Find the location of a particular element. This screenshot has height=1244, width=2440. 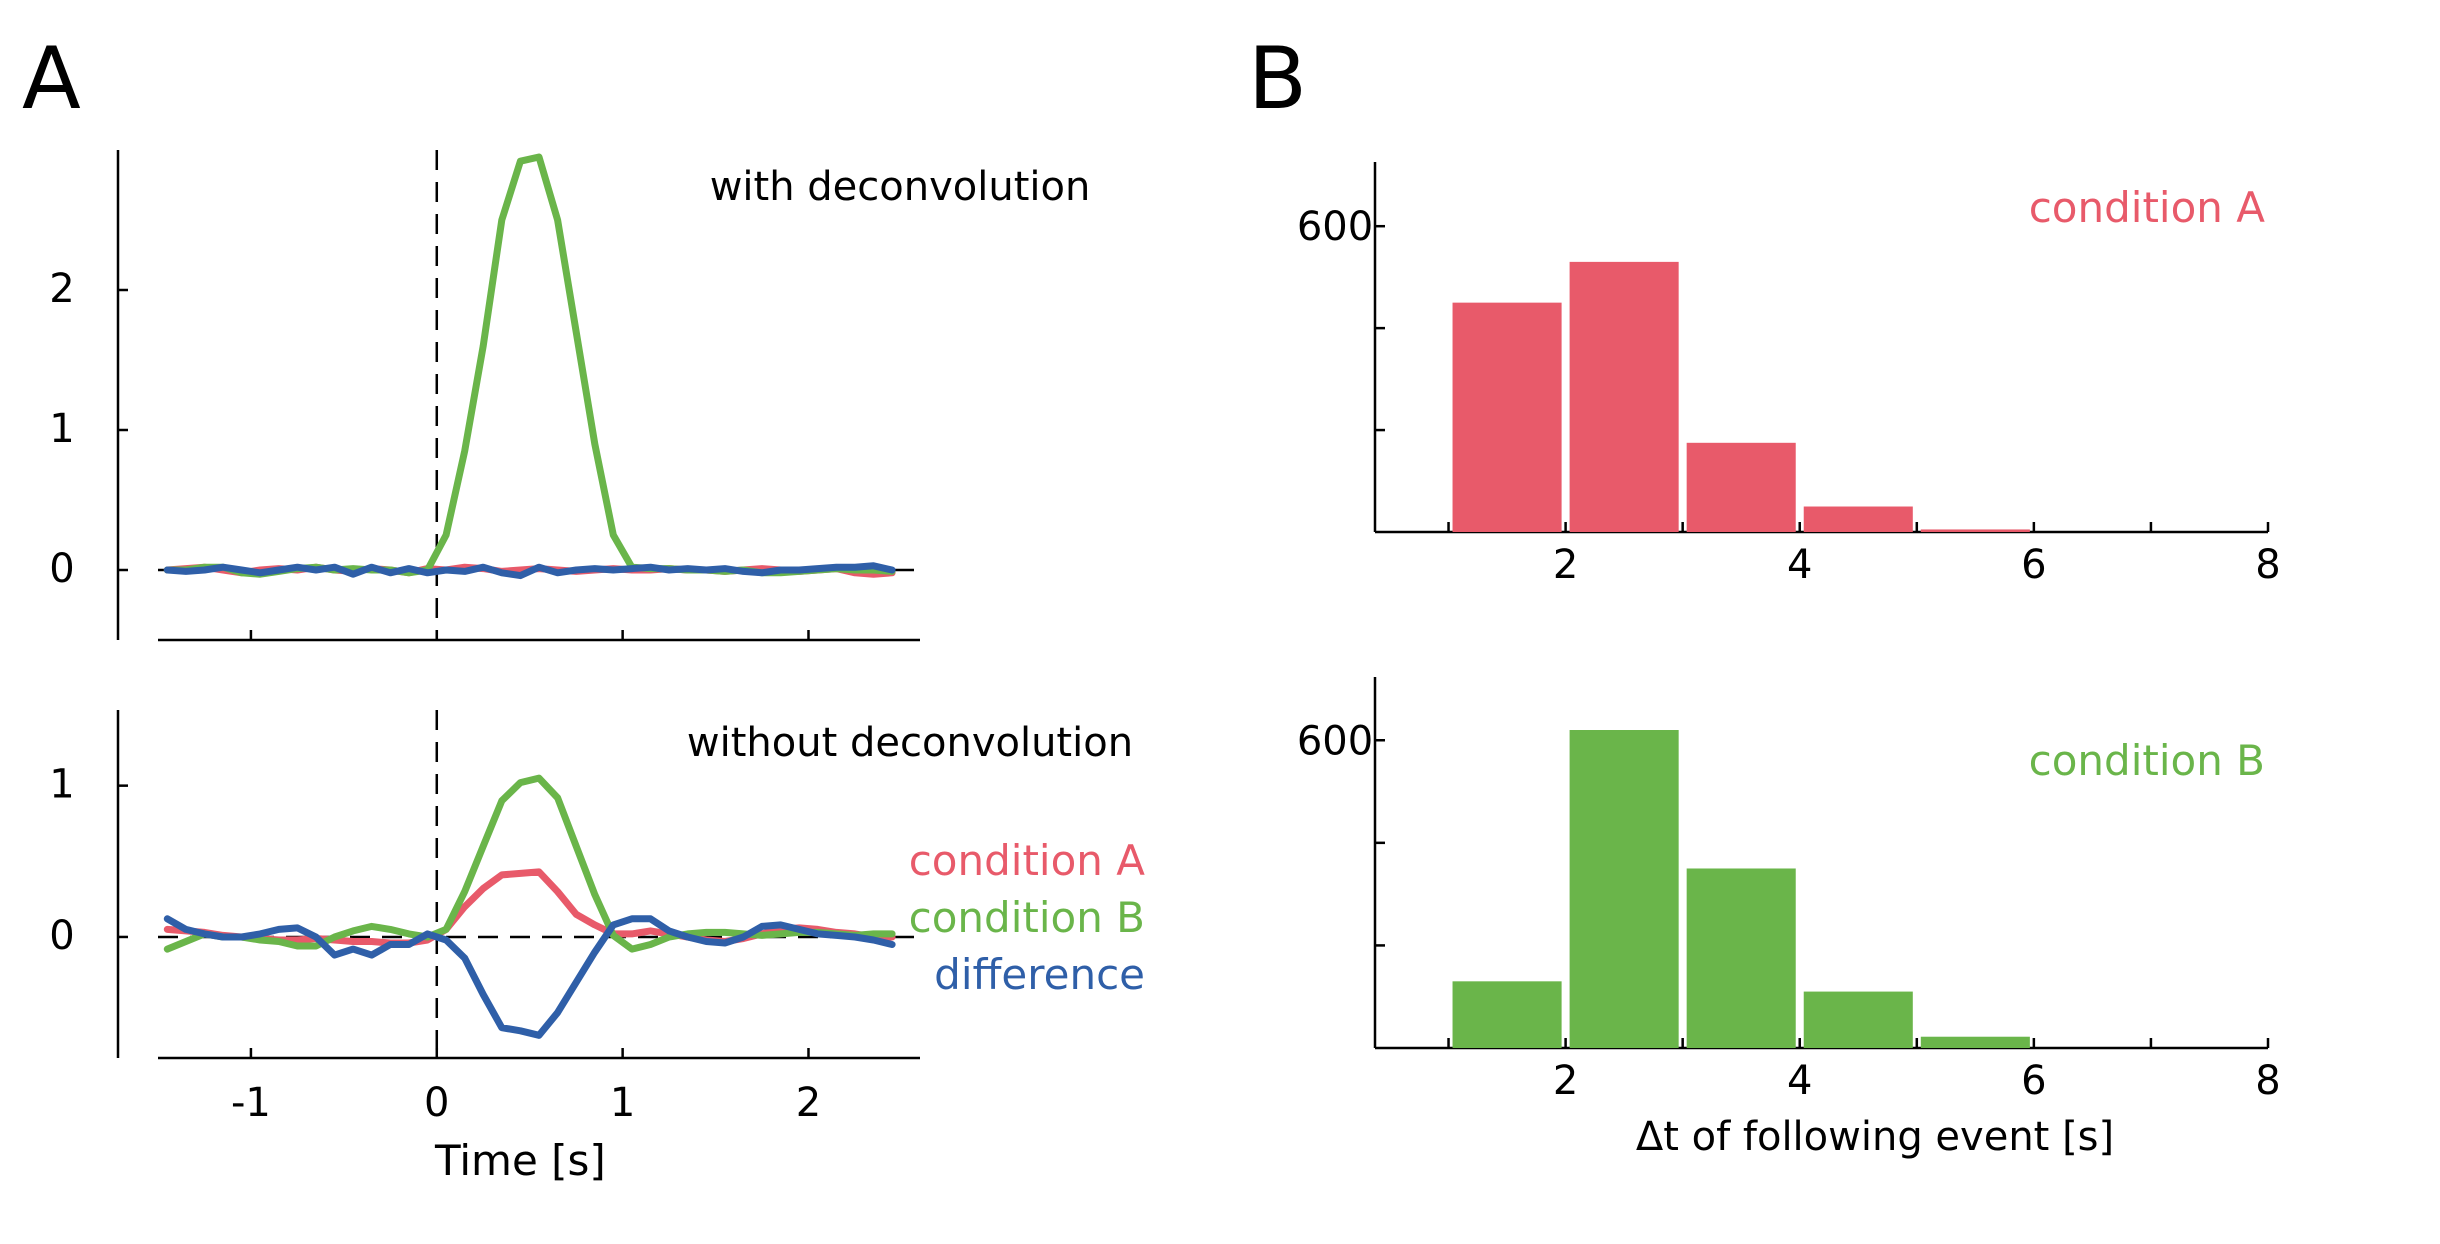

x-tick-label: 1 is located at coordinates (622, 1103).